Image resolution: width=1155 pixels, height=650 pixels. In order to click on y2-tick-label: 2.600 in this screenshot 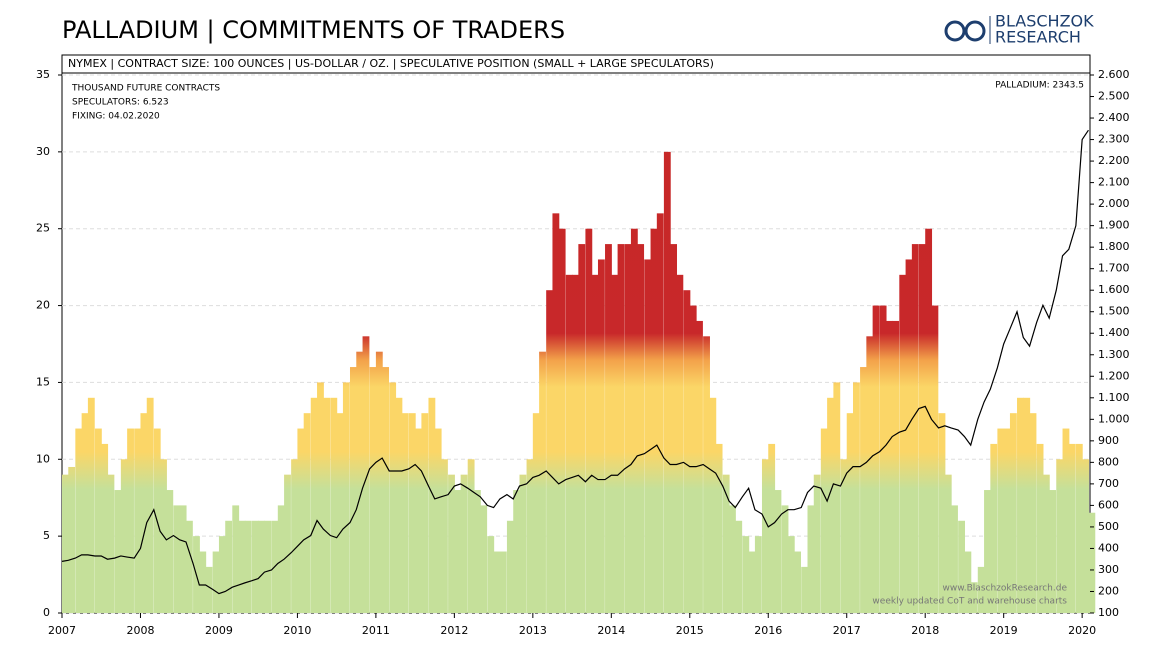, I will do `click(1114, 74)`.